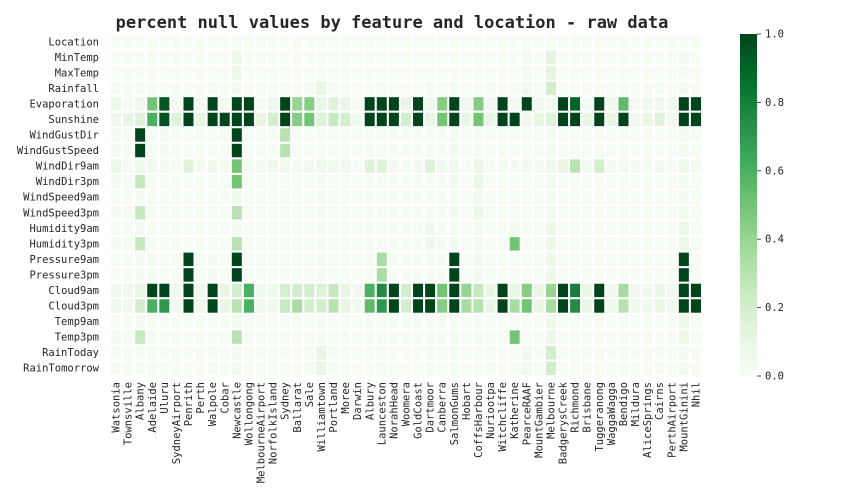  What do you see at coordinates (576, 407) in the screenshot?
I see `x-tick-label: Richmond` at bounding box center [576, 407].